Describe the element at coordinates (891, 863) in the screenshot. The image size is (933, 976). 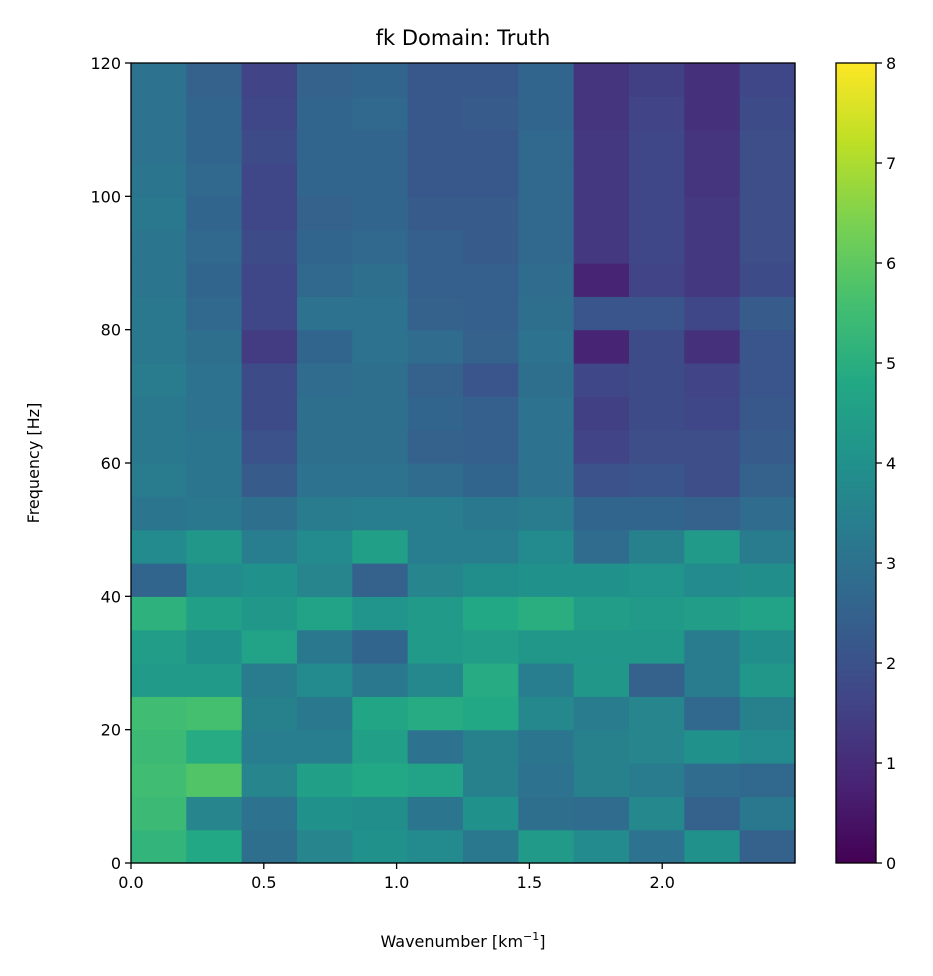
I see `colorbar-tick-label: 0` at that location.